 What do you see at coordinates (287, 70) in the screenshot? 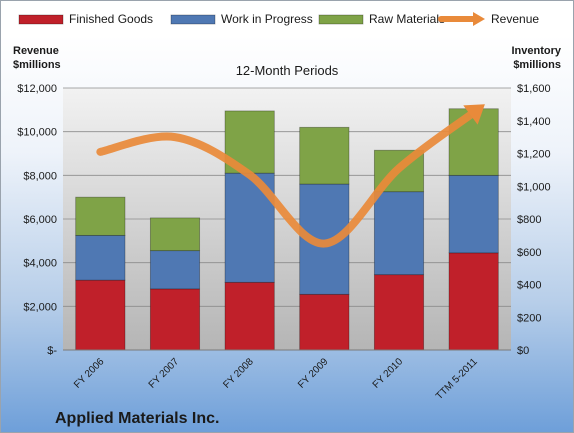
I see `chart-subtitle: 12-Month Periods` at bounding box center [287, 70].